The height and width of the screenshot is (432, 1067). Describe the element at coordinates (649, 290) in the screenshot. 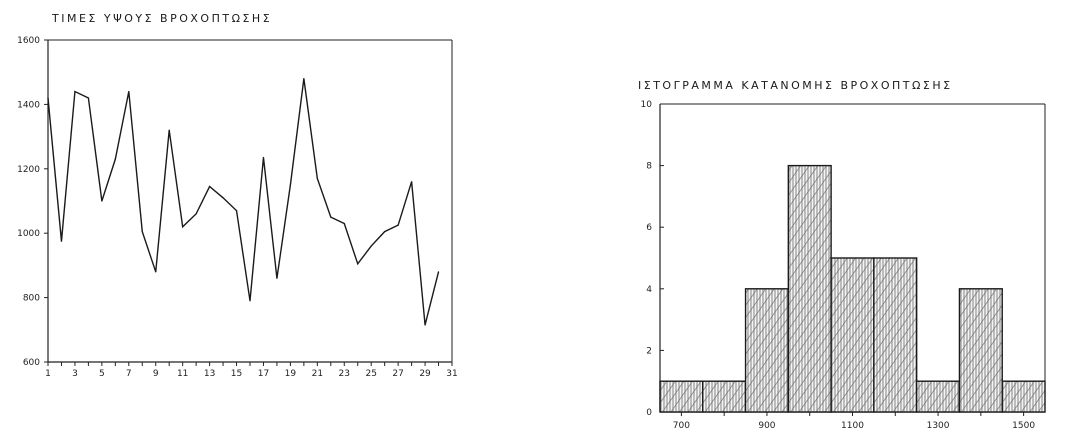

I see `y-tick-label: 4` at that location.